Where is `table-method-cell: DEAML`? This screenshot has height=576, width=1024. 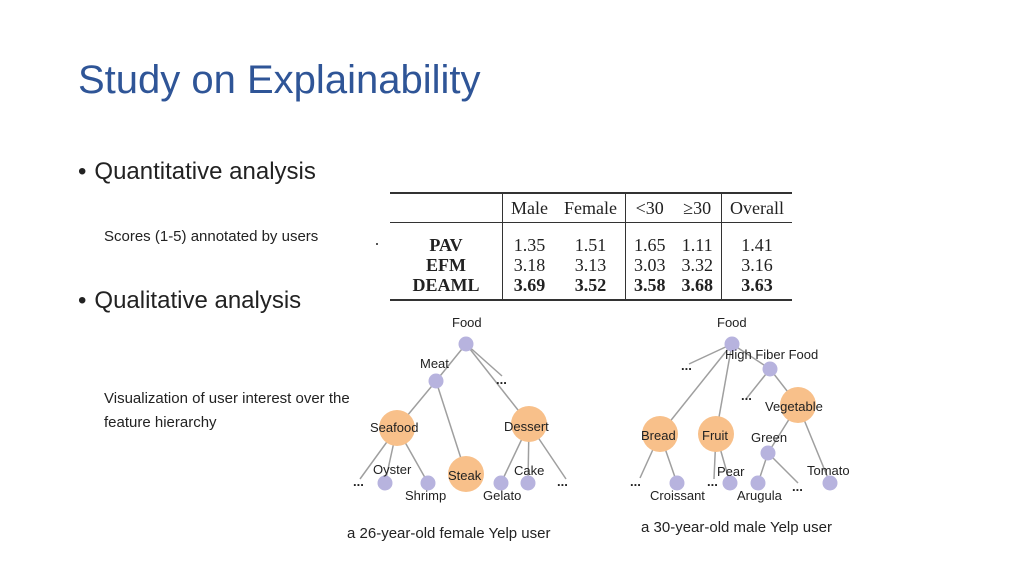 table-method-cell: DEAML is located at coordinates (446, 288).